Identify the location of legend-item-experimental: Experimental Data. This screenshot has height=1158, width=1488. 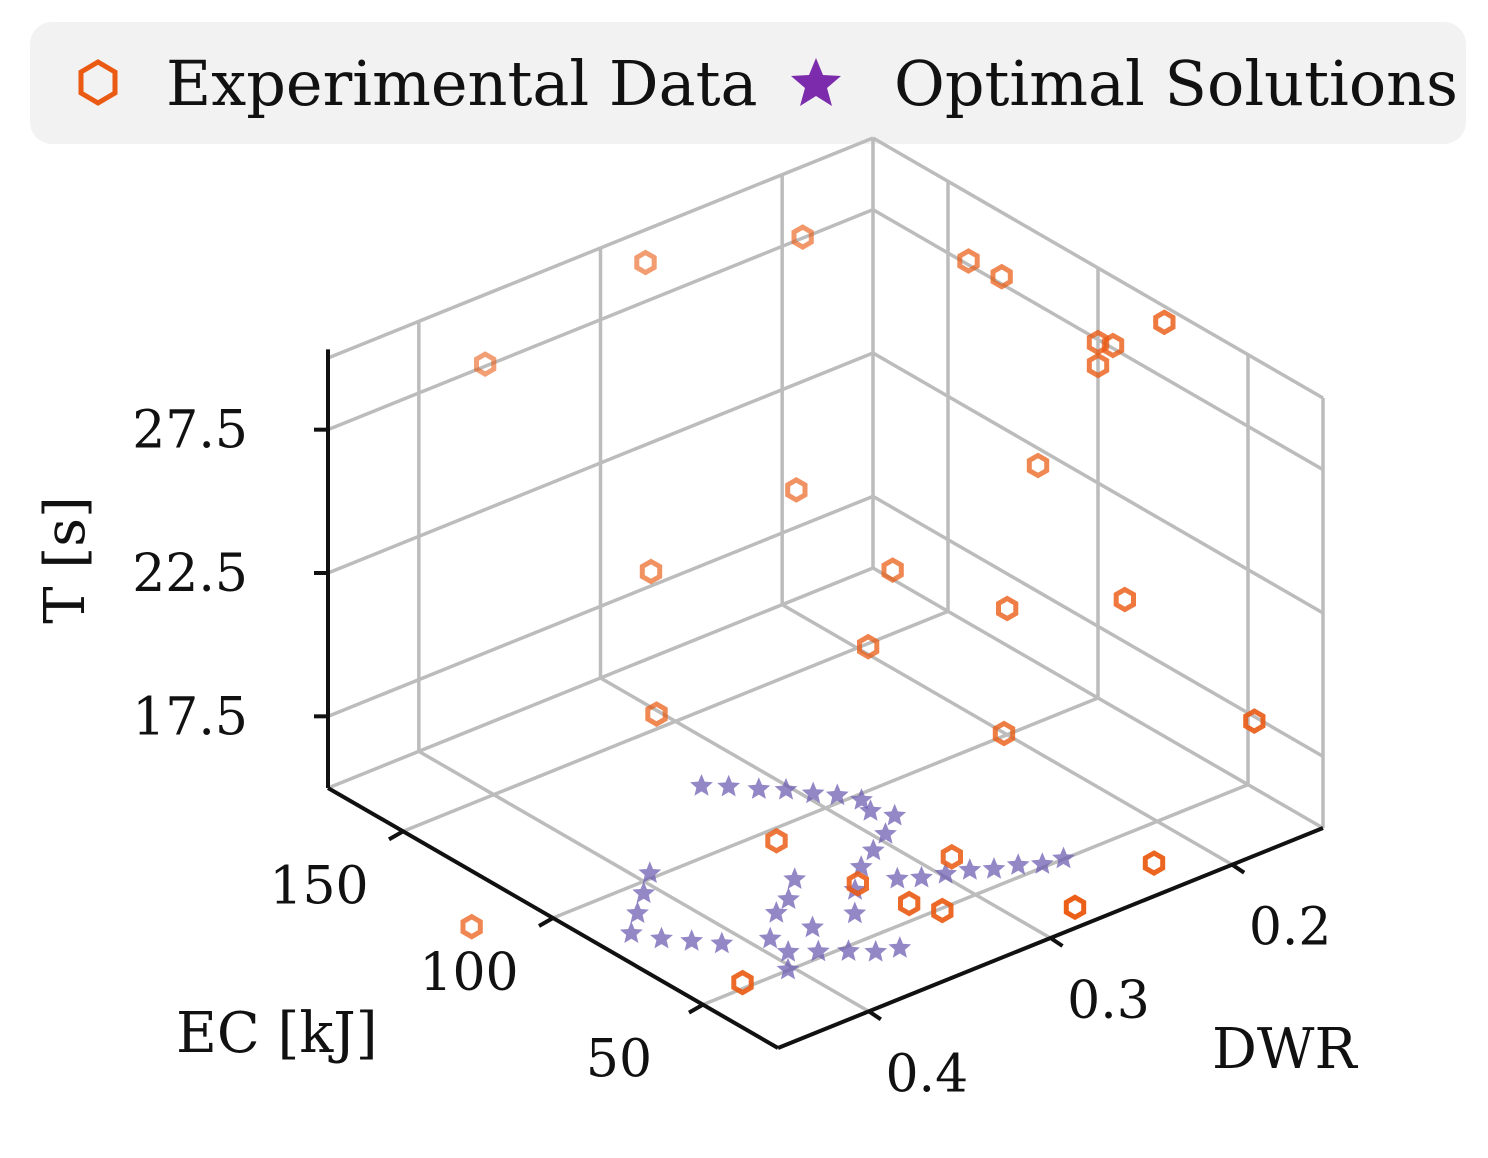
(412, 83).